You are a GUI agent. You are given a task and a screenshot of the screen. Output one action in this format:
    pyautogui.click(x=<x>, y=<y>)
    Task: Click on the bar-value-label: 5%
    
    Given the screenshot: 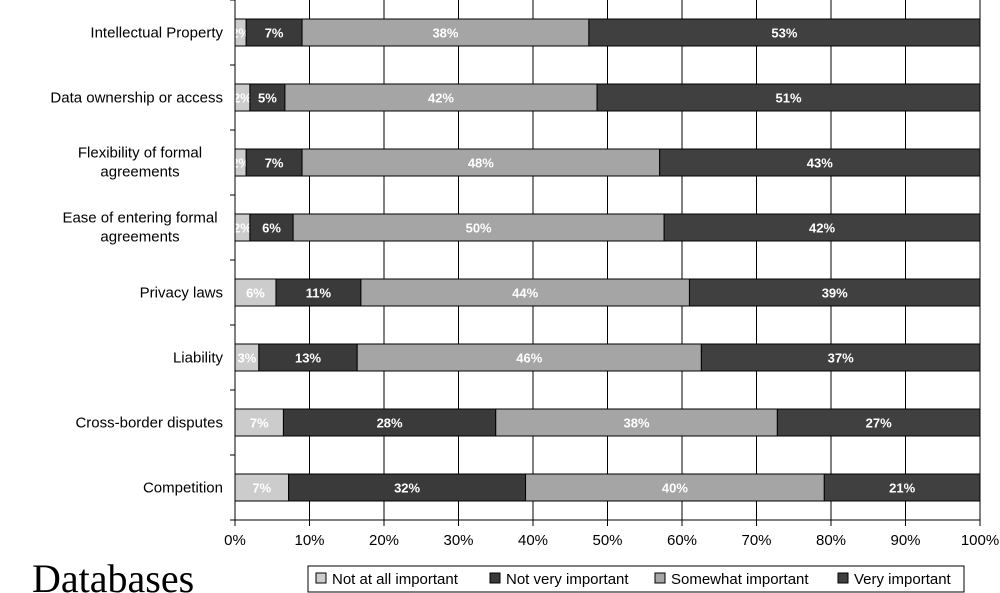 What is the action you would take?
    pyautogui.click(x=267, y=98)
    